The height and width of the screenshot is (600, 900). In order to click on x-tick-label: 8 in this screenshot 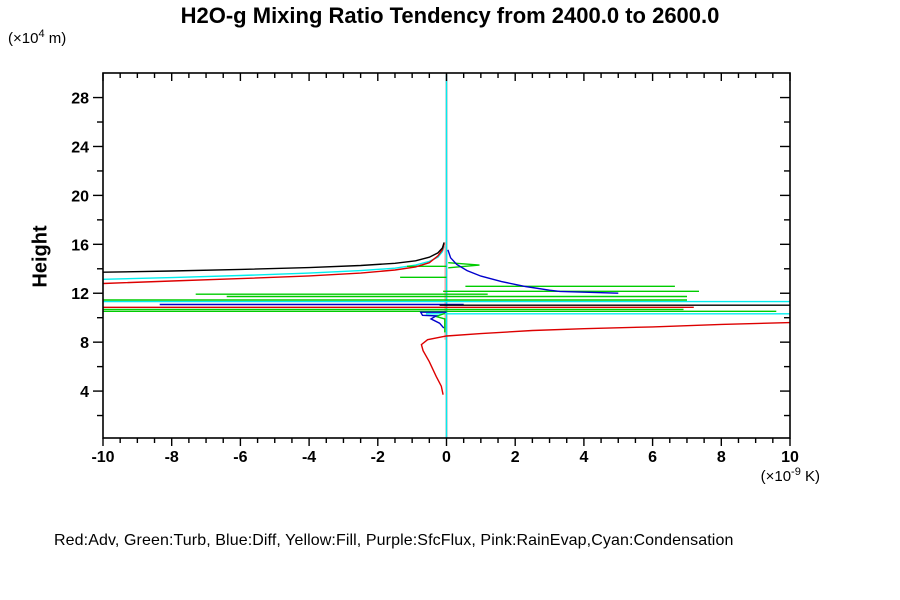, I will do `click(721, 457)`.